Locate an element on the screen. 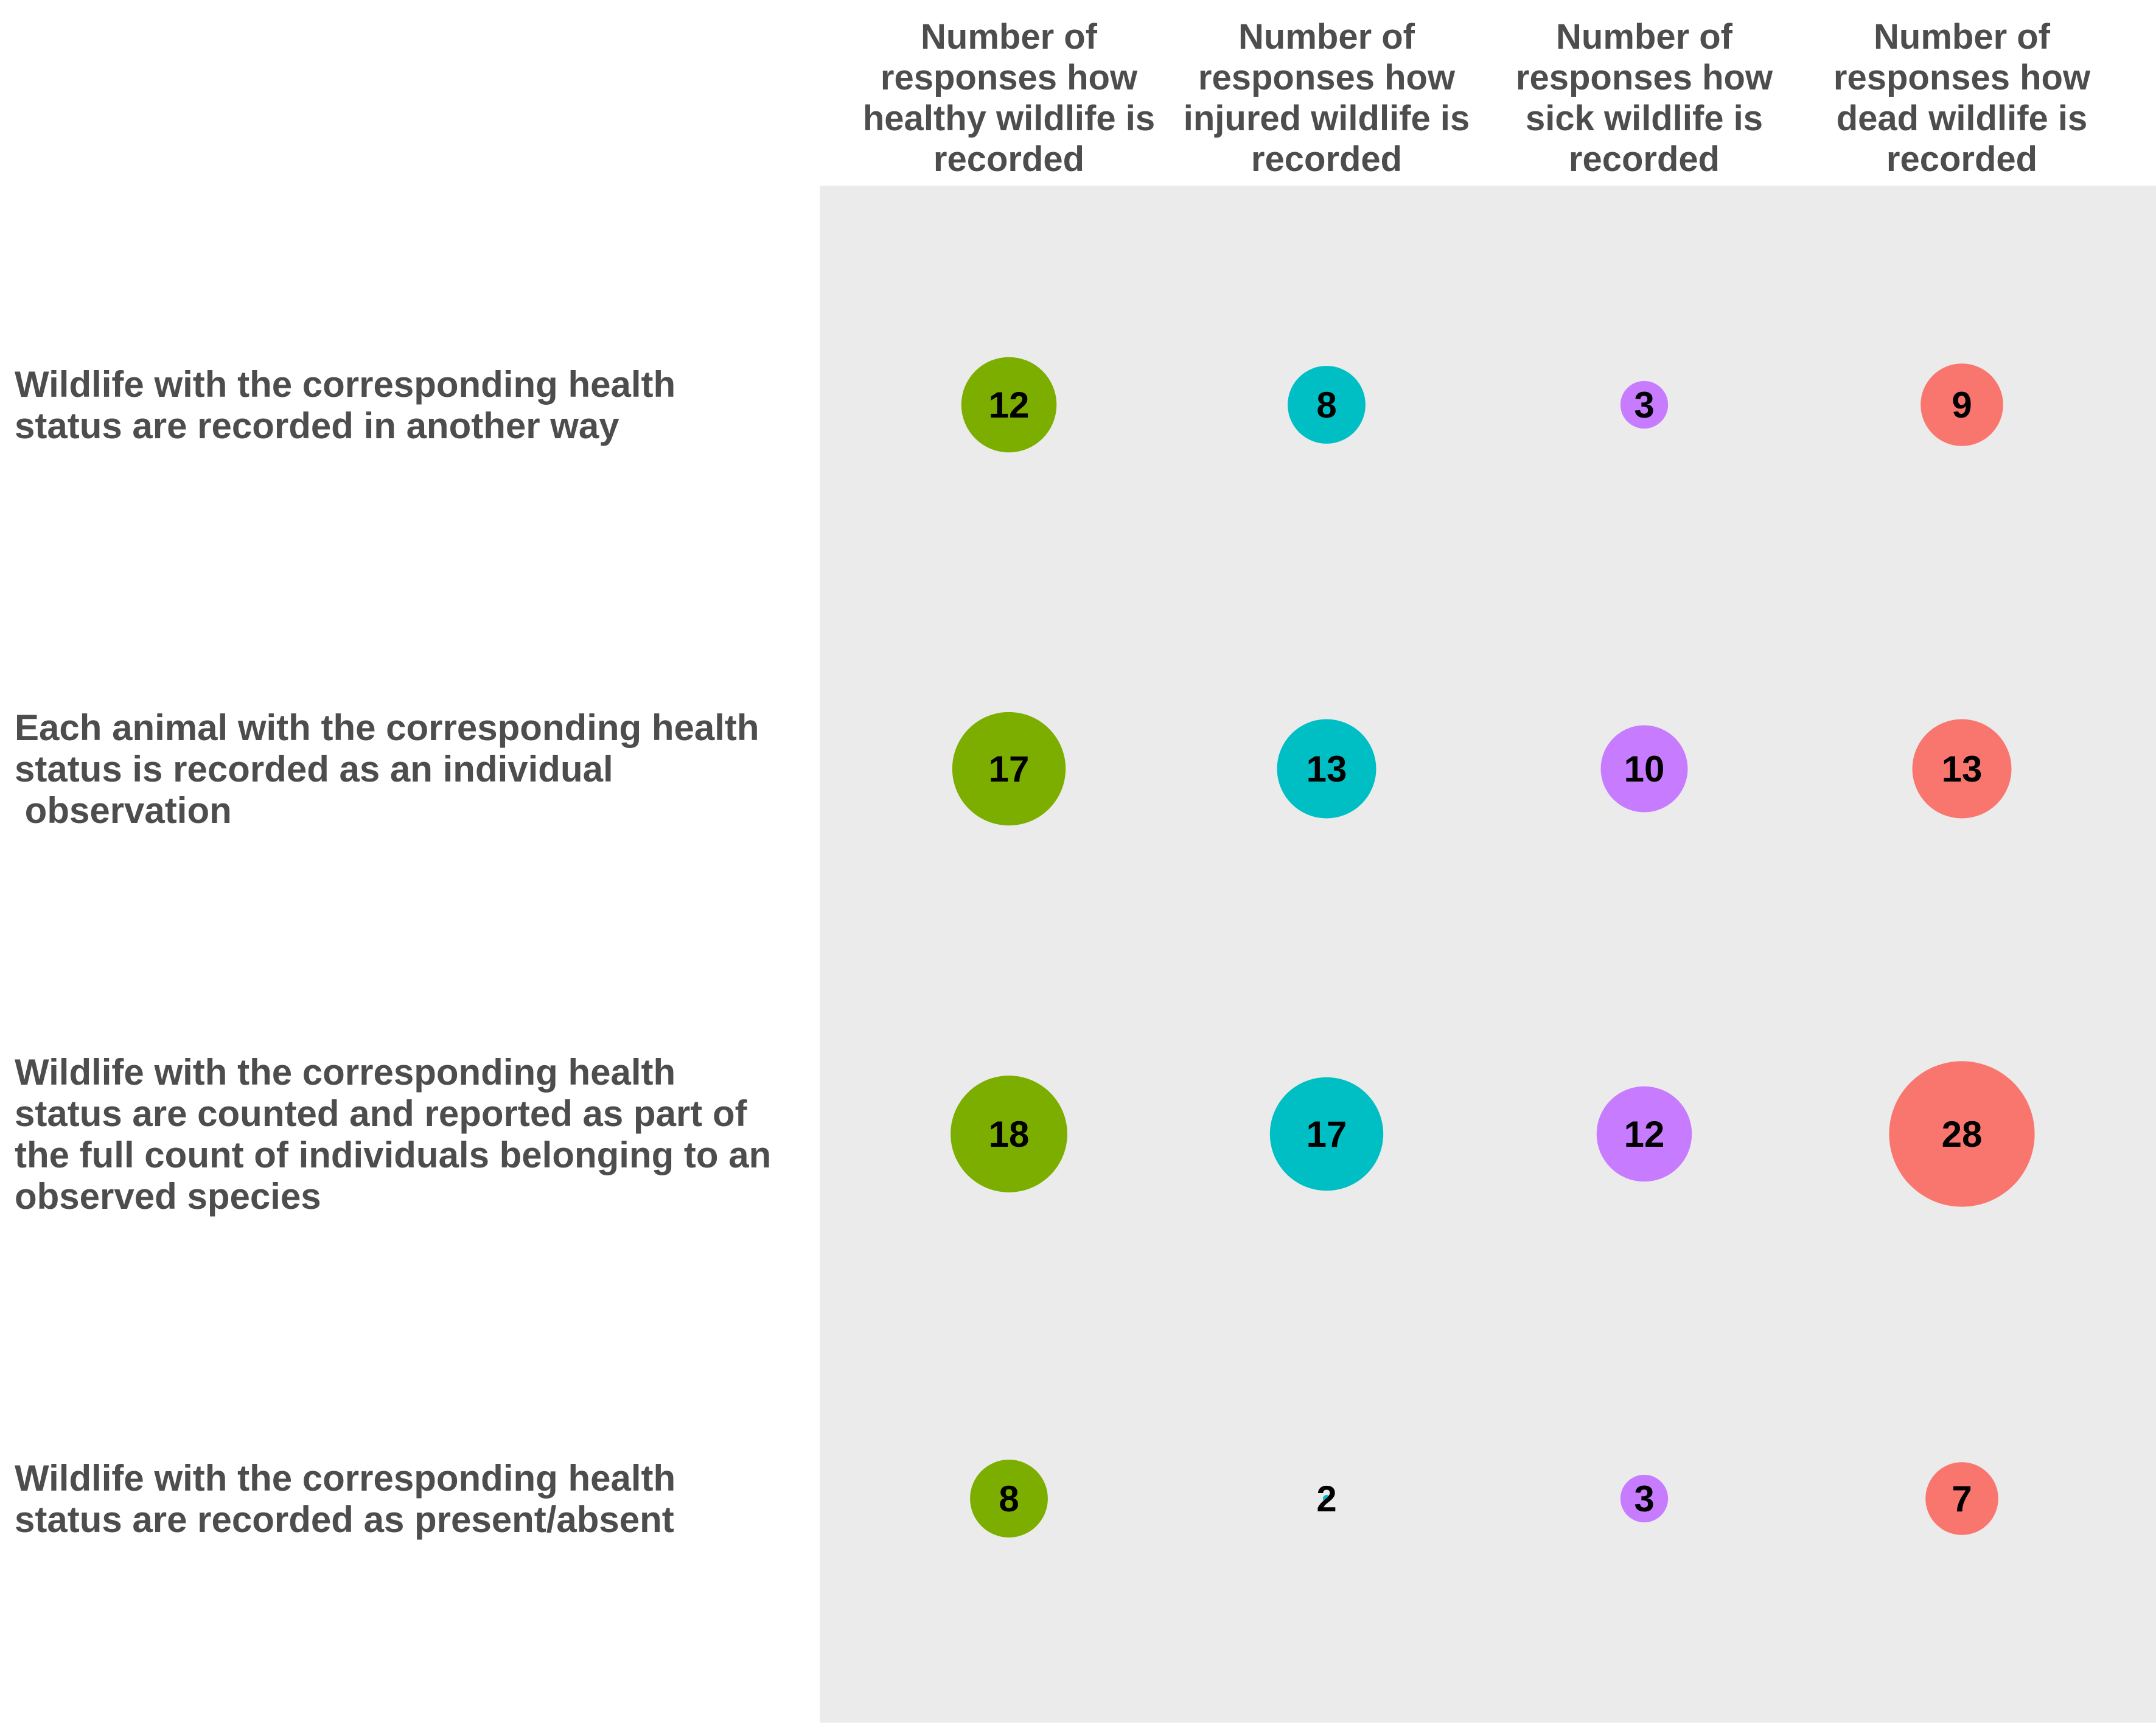  bubble-value-label: 18 is located at coordinates (1010, 1134).